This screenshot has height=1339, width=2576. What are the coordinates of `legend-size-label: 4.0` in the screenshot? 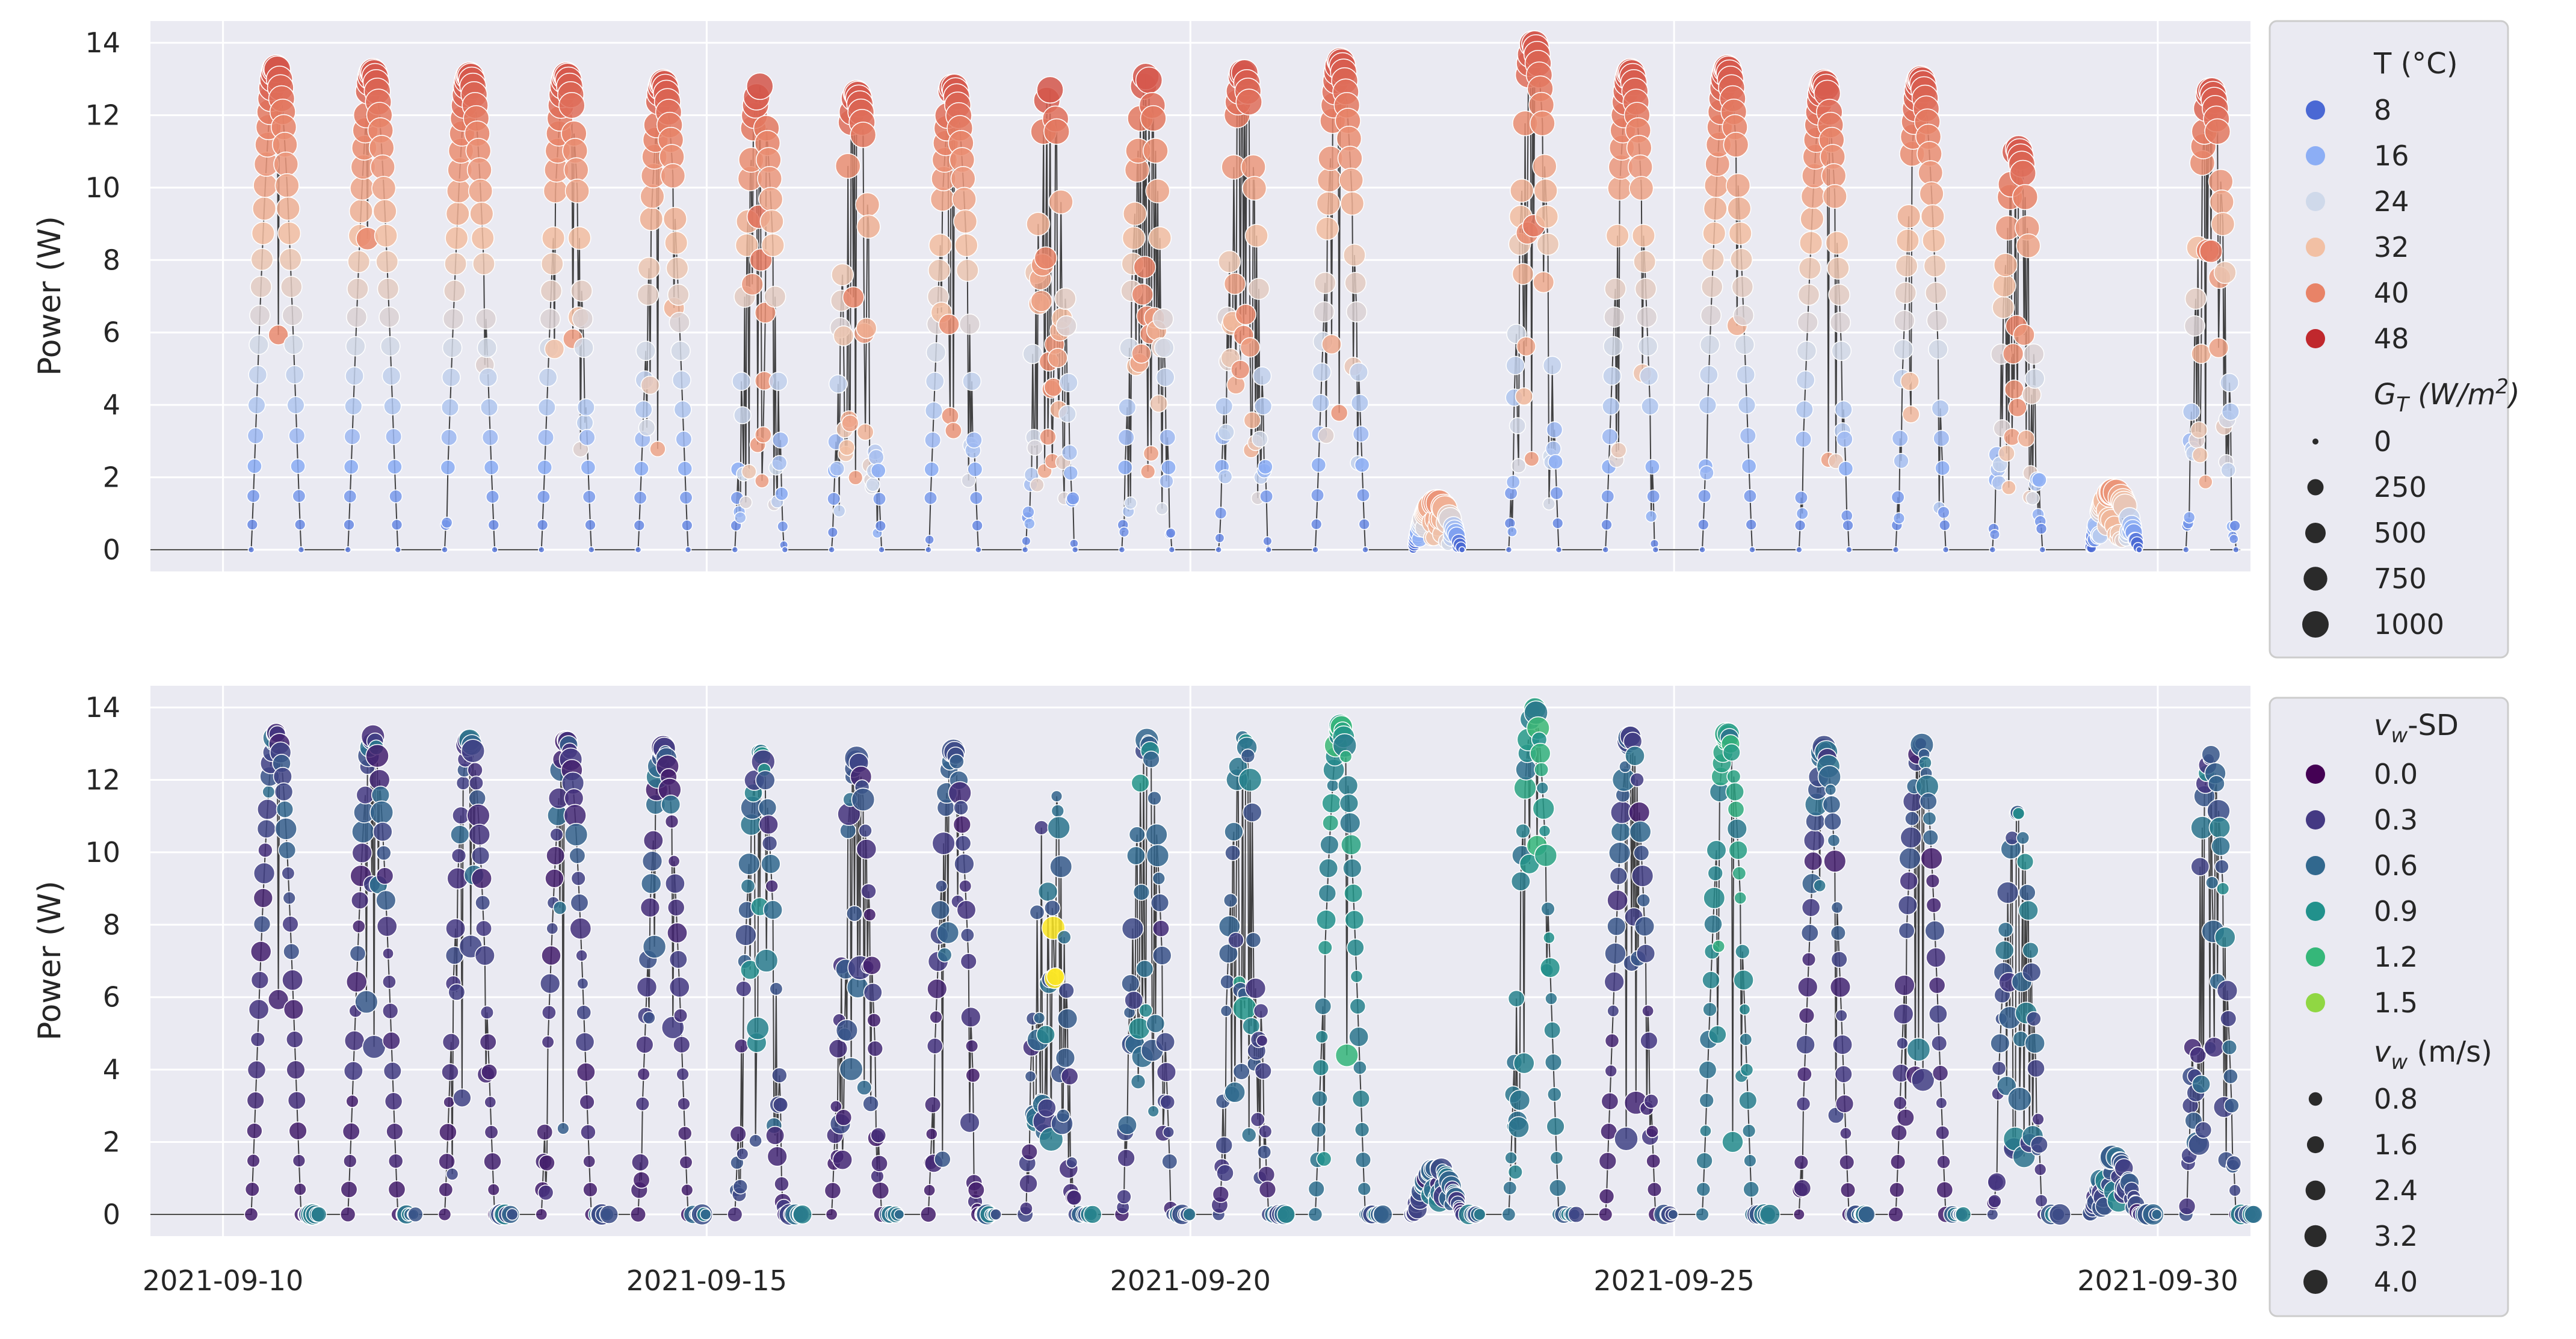 It's located at (2396, 1282).